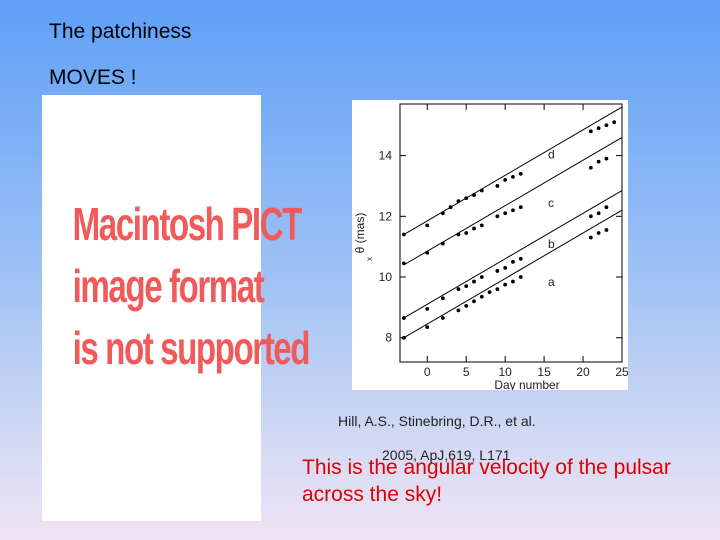 The width and height of the screenshot is (720, 540). What do you see at coordinates (526, 384) in the screenshot?
I see `x-axis-label: Day number` at bounding box center [526, 384].